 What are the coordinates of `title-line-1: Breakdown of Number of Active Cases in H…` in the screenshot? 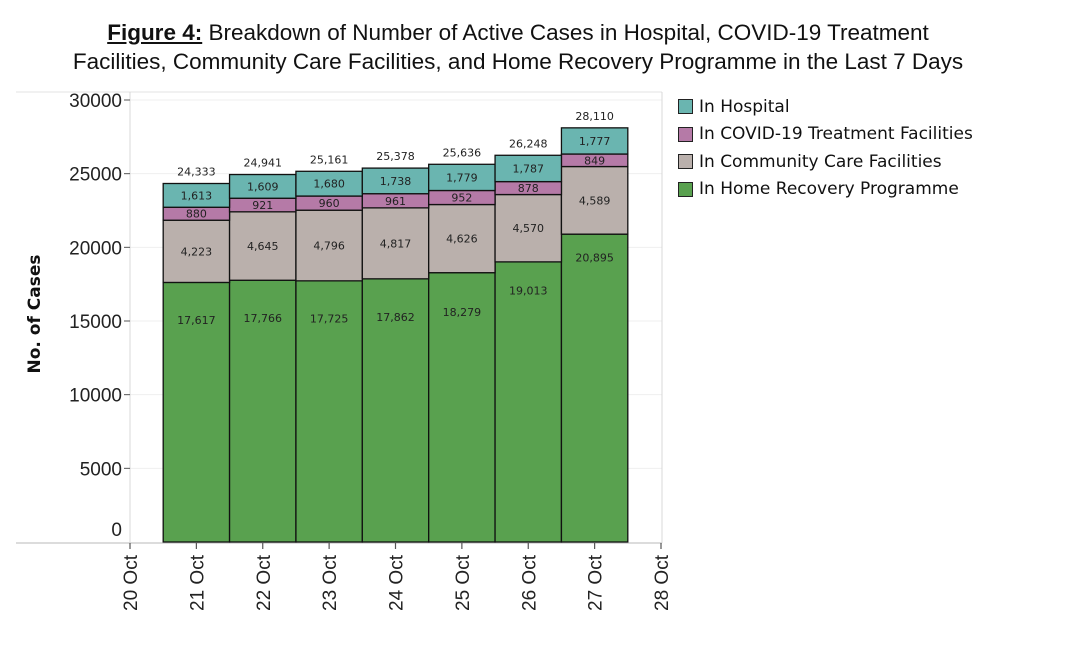 It's located at (565, 32).